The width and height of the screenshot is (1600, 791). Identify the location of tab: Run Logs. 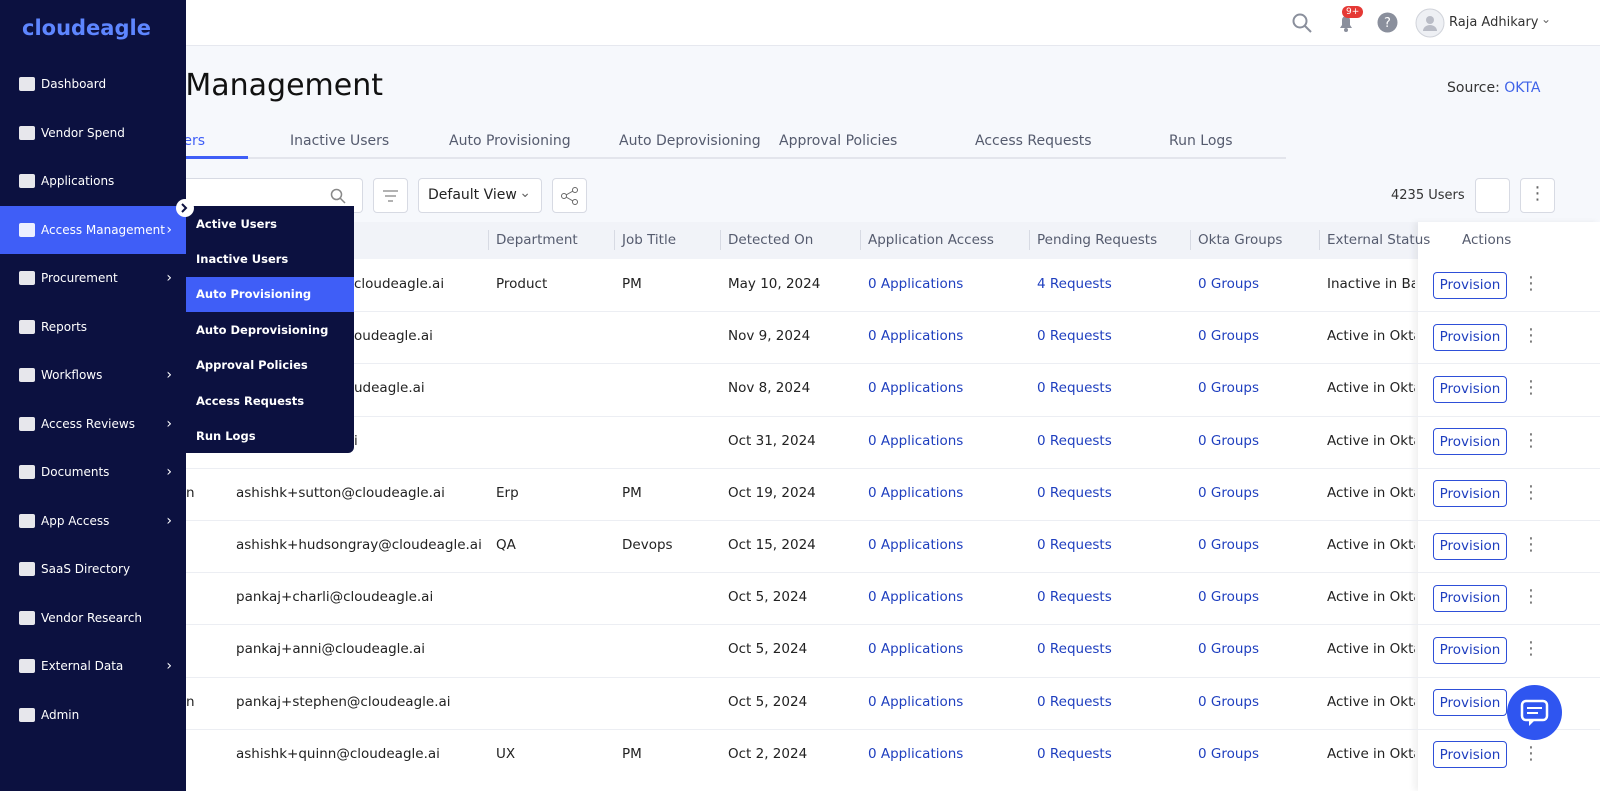
(1201, 141).